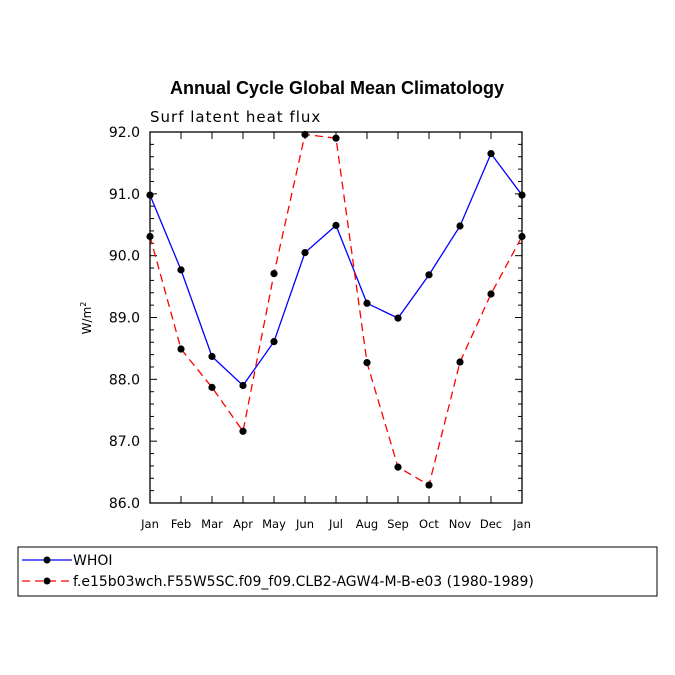  What do you see at coordinates (124, 195) in the screenshot?
I see `y-tick-label: 91.0` at bounding box center [124, 195].